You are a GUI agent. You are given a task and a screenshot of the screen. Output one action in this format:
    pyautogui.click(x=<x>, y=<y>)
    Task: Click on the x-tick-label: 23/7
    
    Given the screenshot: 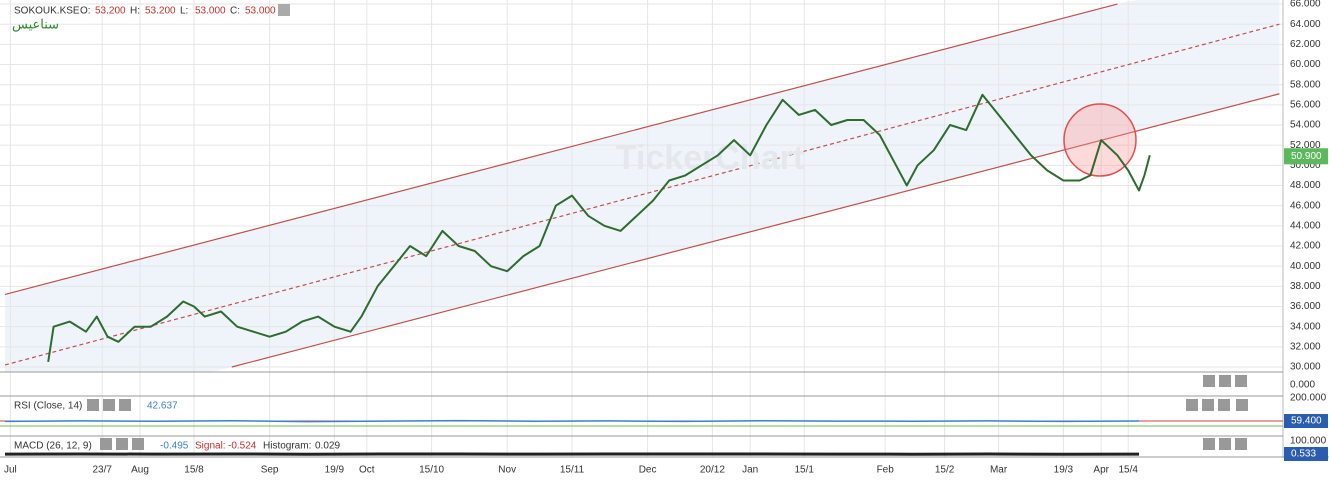 What is the action you would take?
    pyautogui.click(x=102, y=470)
    